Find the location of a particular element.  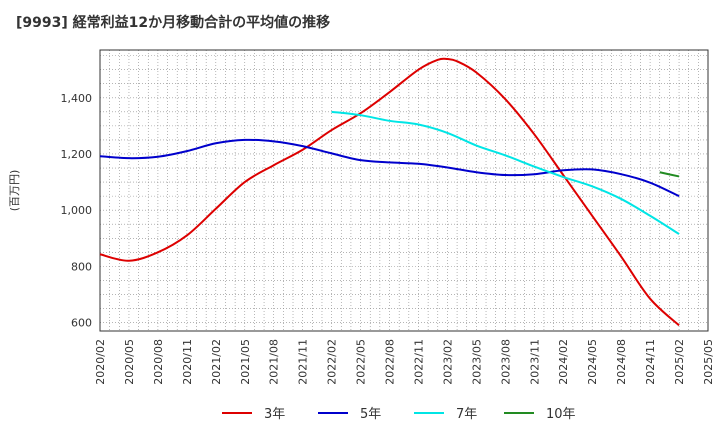

x-tick-label: 2024/11 is located at coordinates (650, 362).